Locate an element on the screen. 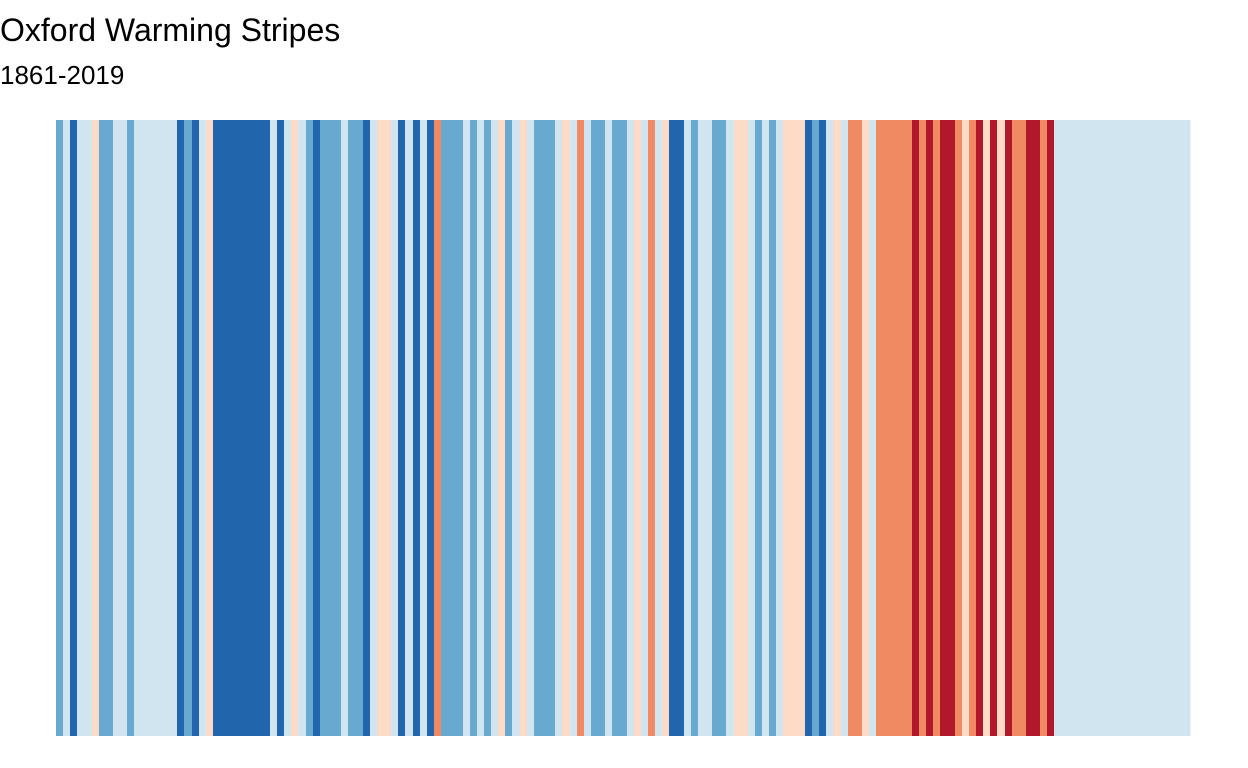 Image resolution: width=1248 pixels, height=768 pixels. stripe-2017 is located at coordinates (1173, 428).